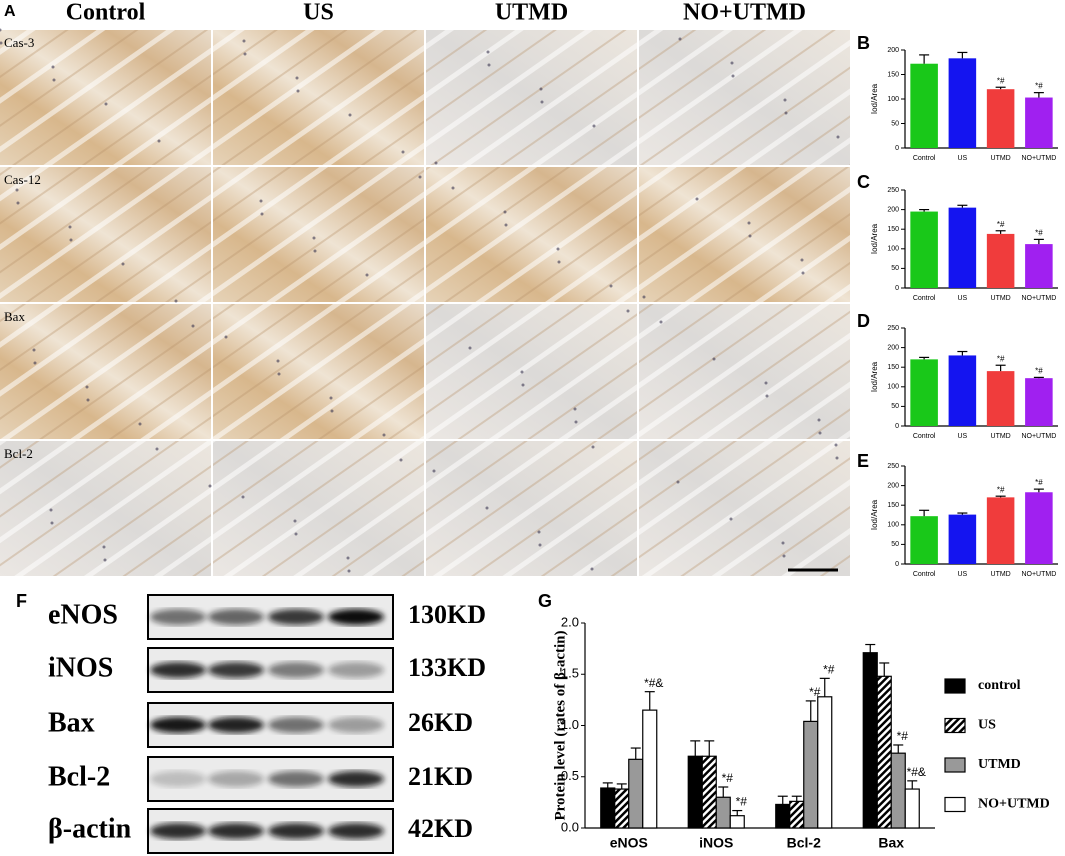 The image size is (1065, 856). Describe the element at coordinates (14, 316) in the screenshot. I see `row-label: Bax` at that location.